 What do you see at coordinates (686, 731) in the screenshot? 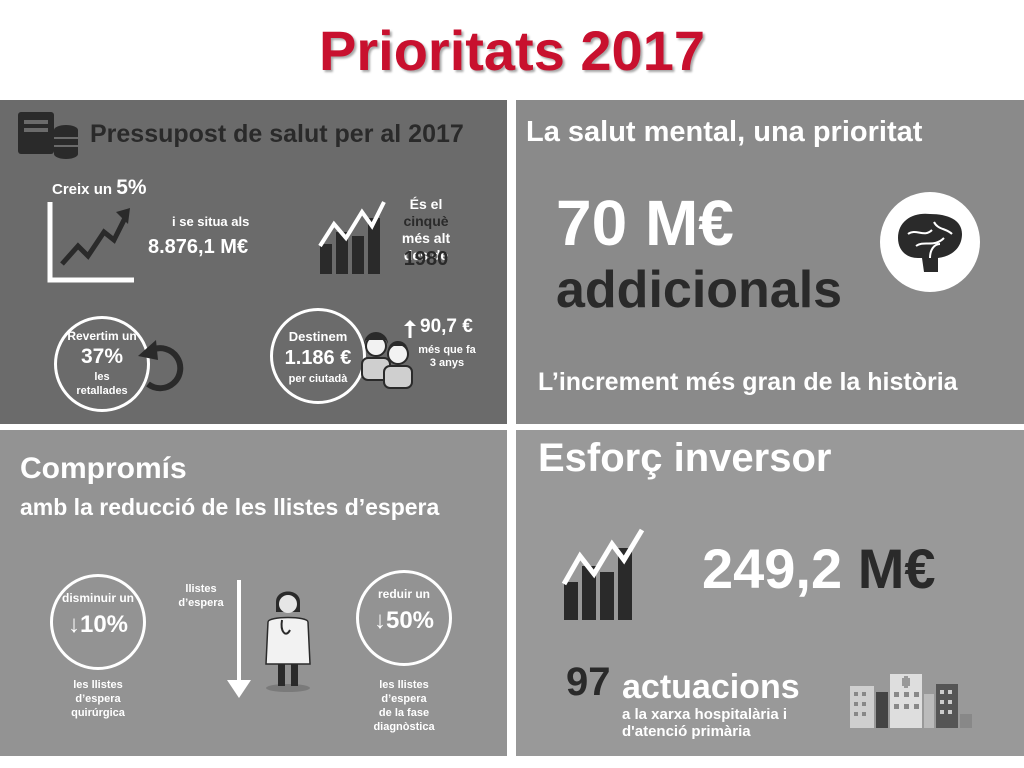
I see `actions-line2: d'atenció primària` at bounding box center [686, 731].